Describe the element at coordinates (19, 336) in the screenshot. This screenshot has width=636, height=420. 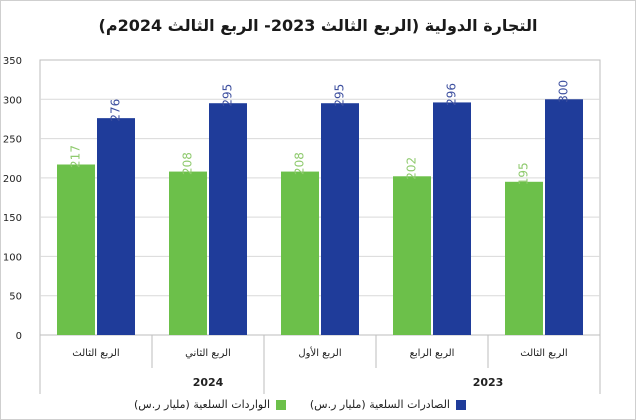
I see `y-tick-label: 0` at that location.